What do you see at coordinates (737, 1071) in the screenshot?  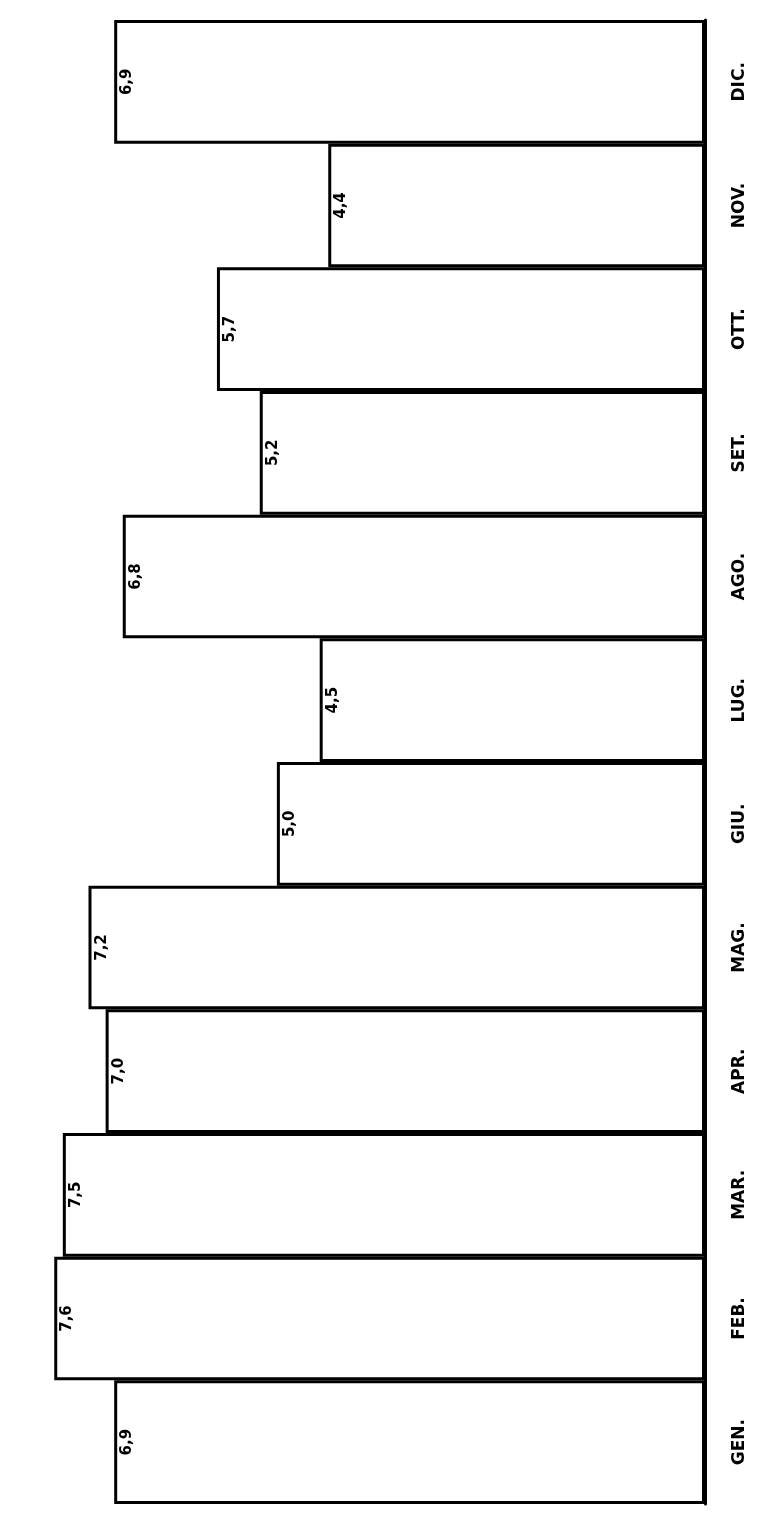 I see `y-tick-label: APR.` at bounding box center [737, 1071].